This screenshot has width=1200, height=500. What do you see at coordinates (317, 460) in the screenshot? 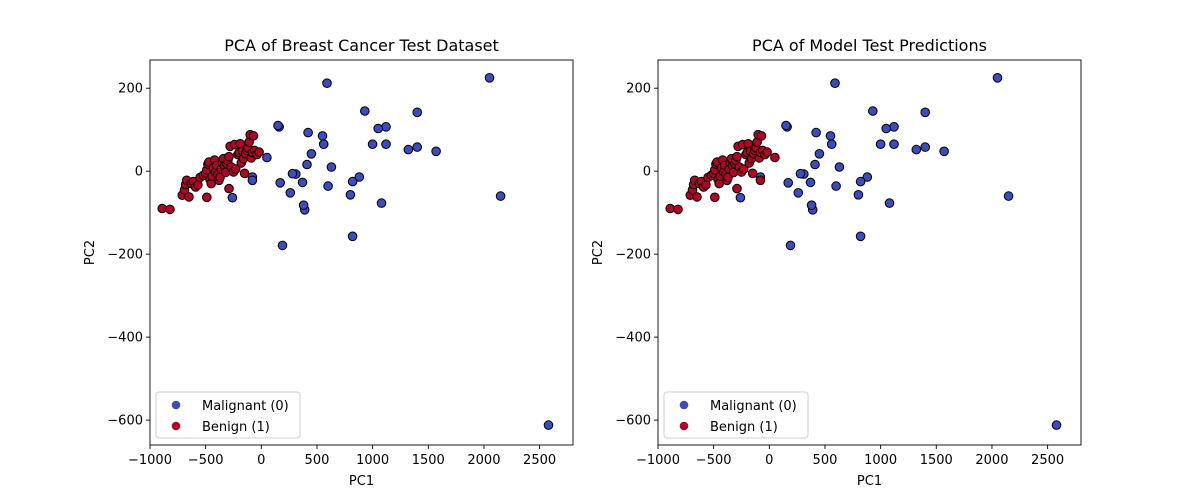
I see `x-tick-label: 500` at bounding box center [317, 460].